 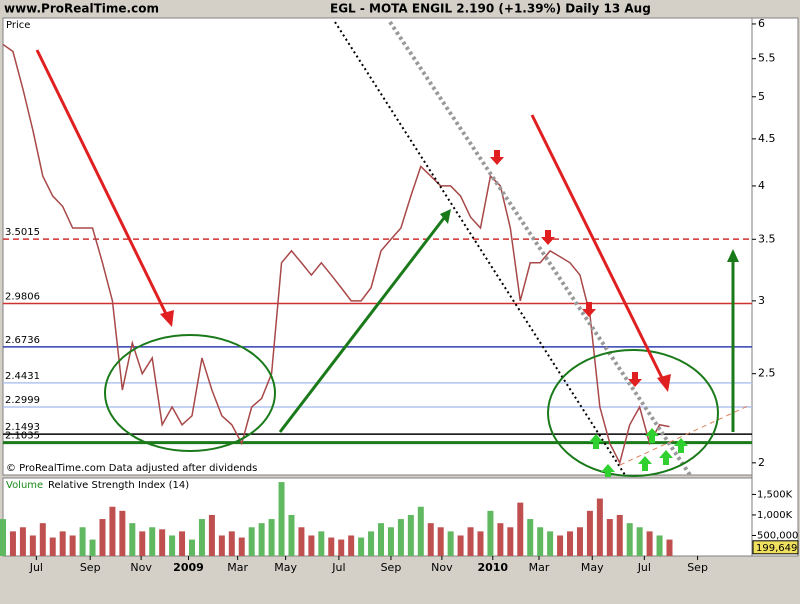 I want to click on last-value-label: 199,649, so click(x=776, y=548).